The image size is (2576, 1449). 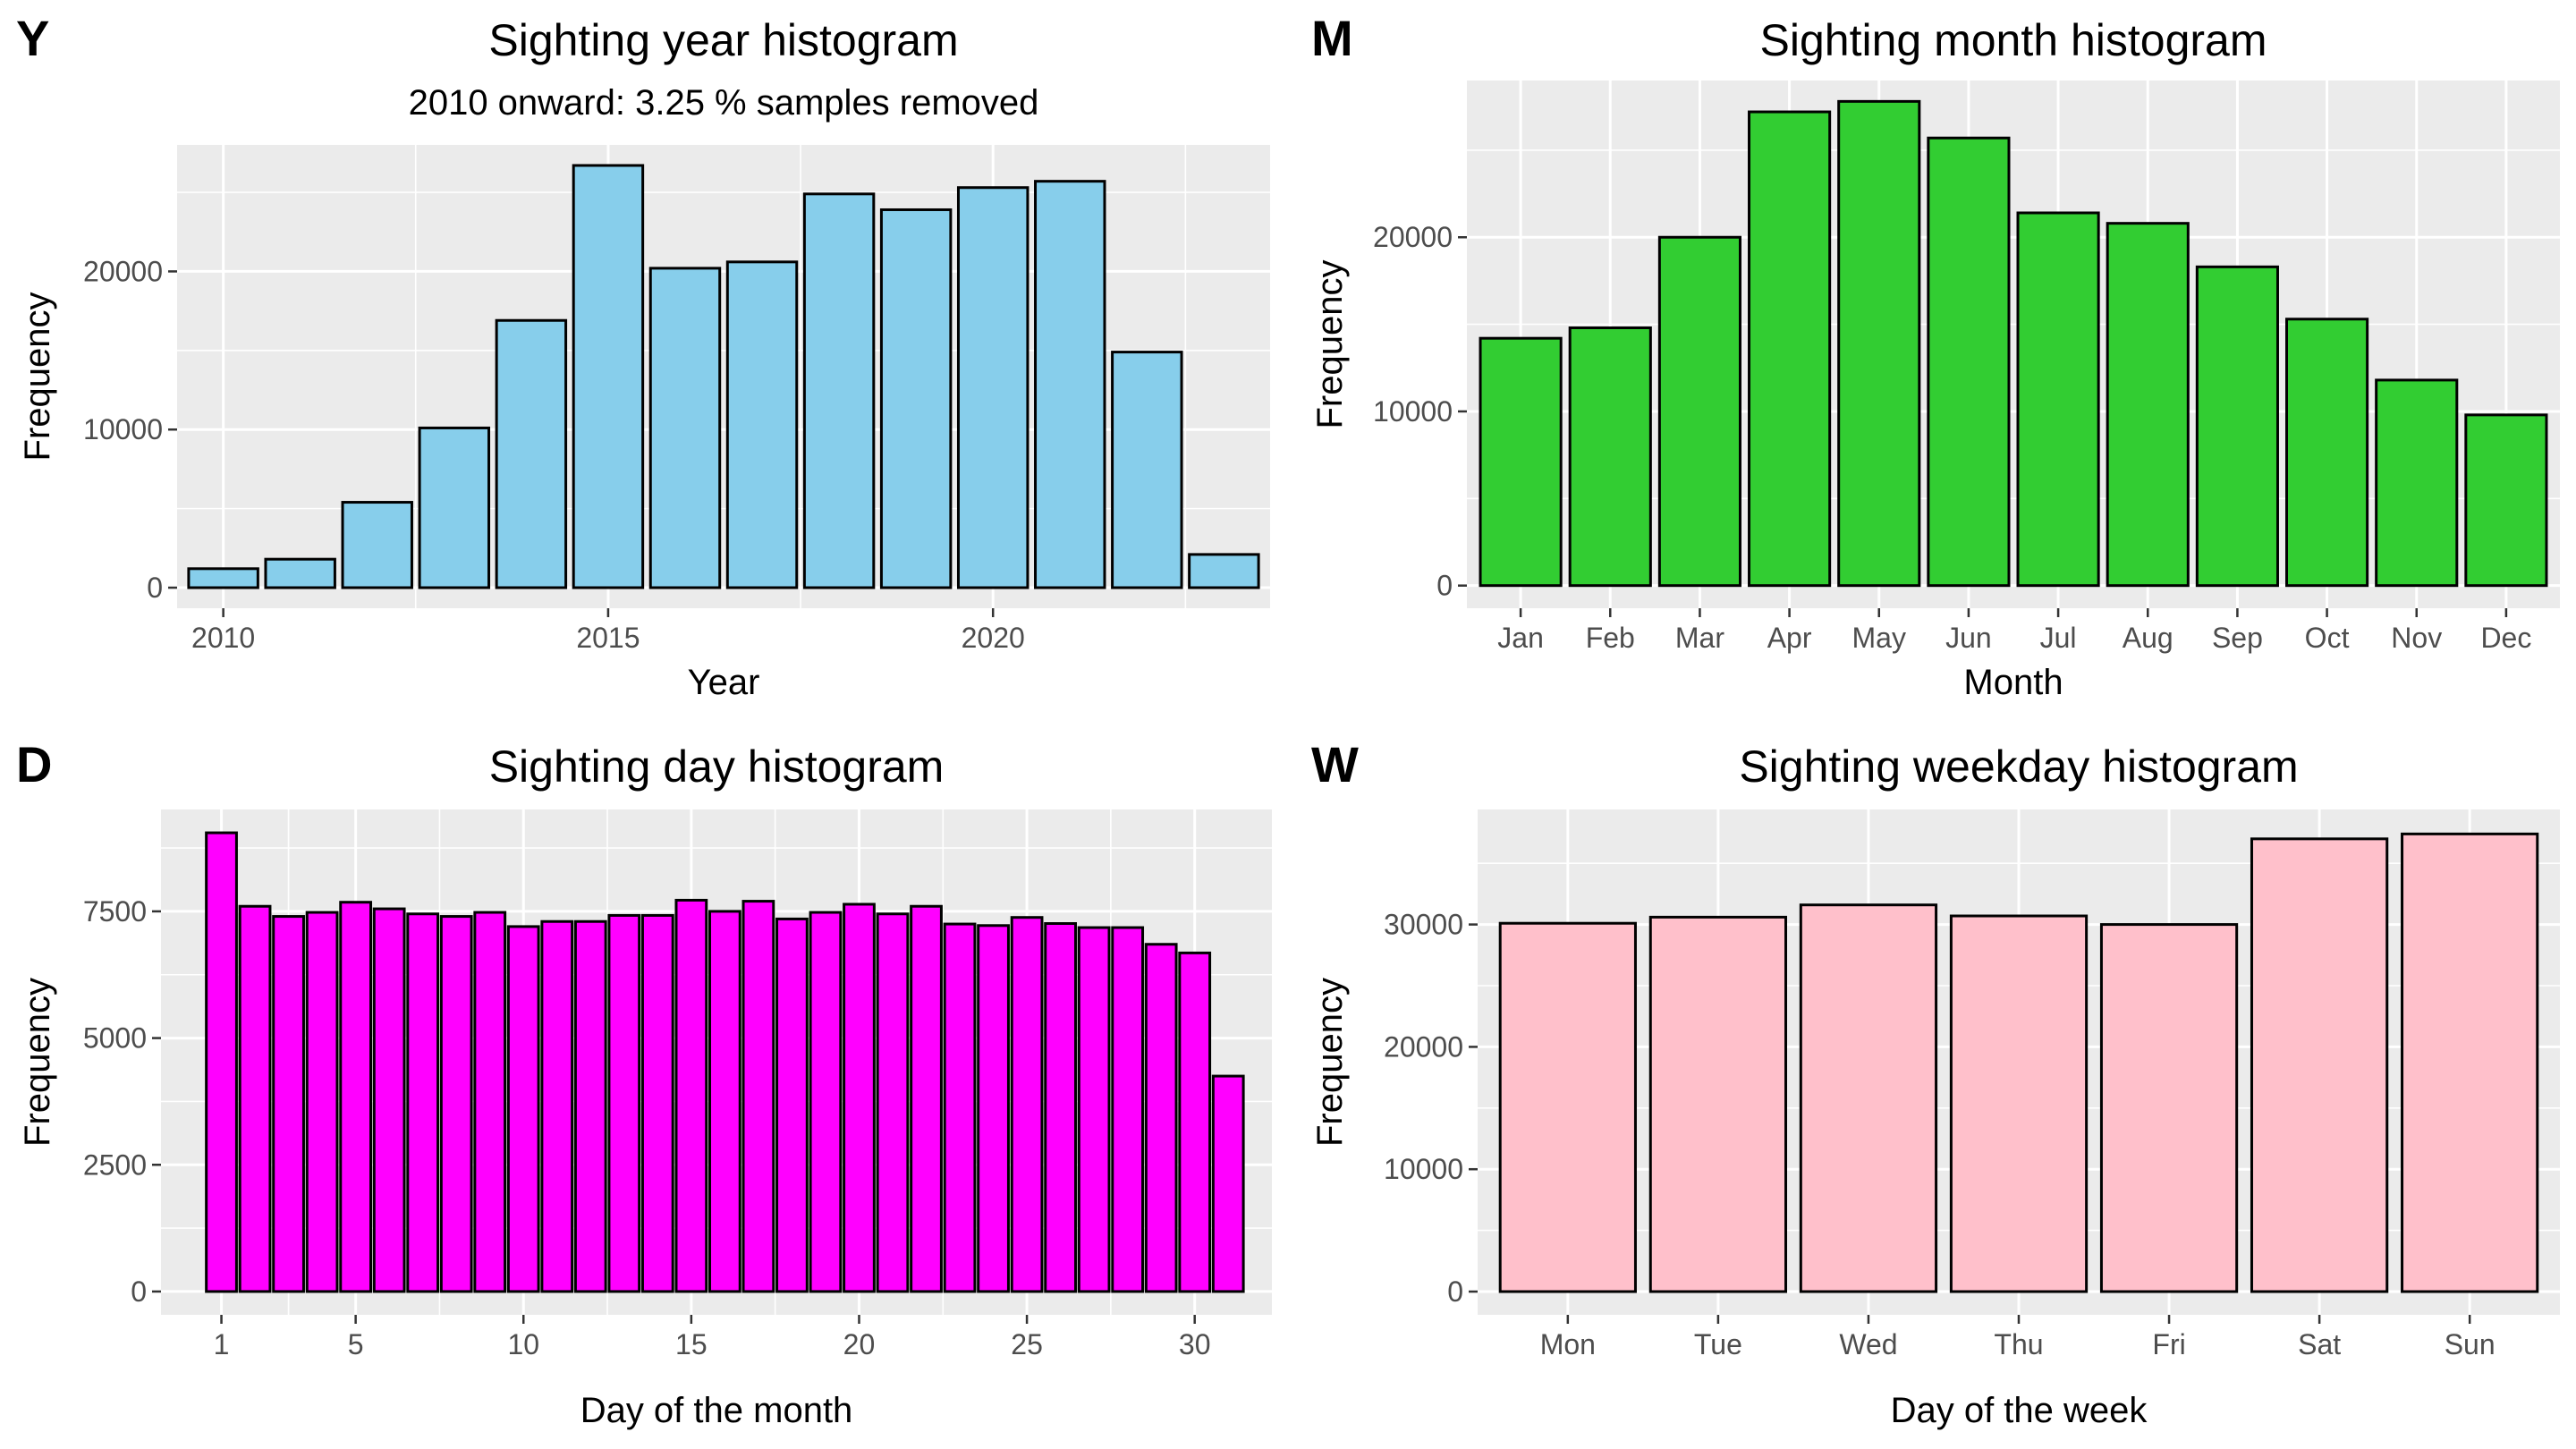 I want to click on x-tick-label: May, so click(x=1879, y=638).